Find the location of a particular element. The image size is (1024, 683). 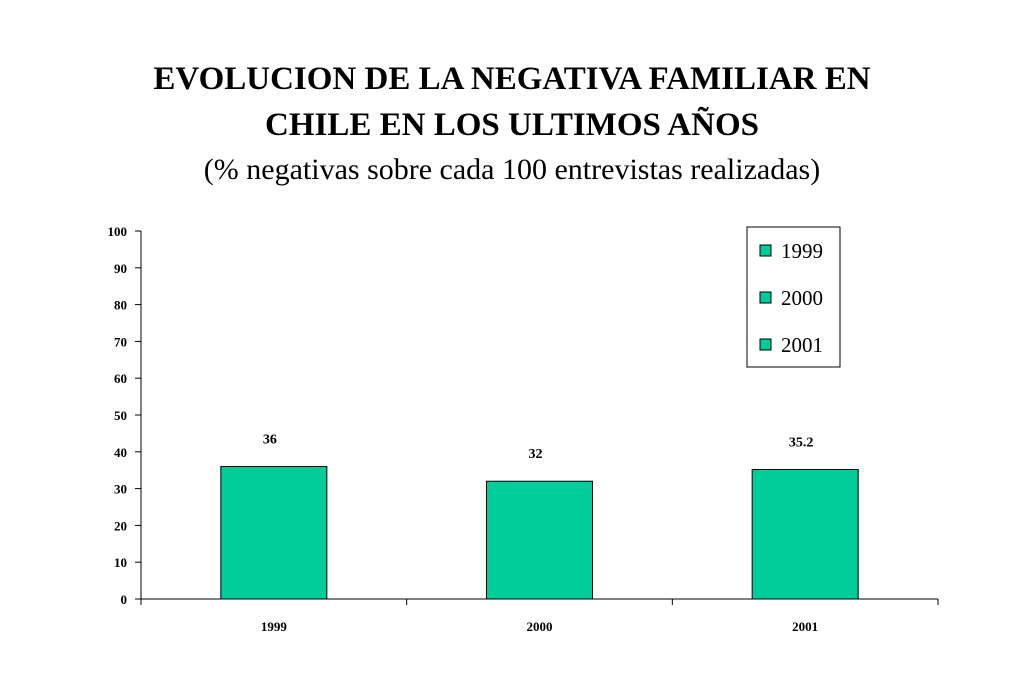

legend-label: 1999 is located at coordinates (802, 251).